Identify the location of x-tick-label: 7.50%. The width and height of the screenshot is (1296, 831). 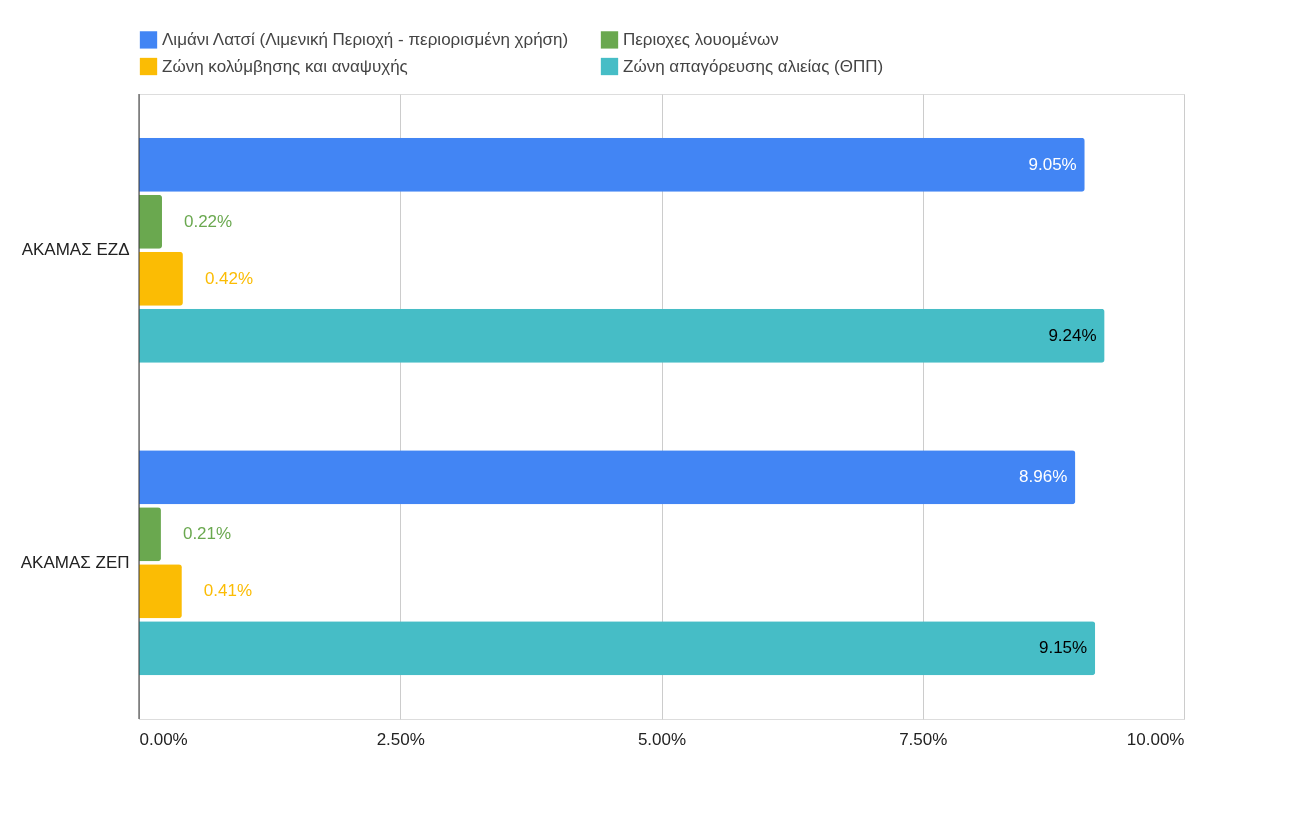
(923, 739).